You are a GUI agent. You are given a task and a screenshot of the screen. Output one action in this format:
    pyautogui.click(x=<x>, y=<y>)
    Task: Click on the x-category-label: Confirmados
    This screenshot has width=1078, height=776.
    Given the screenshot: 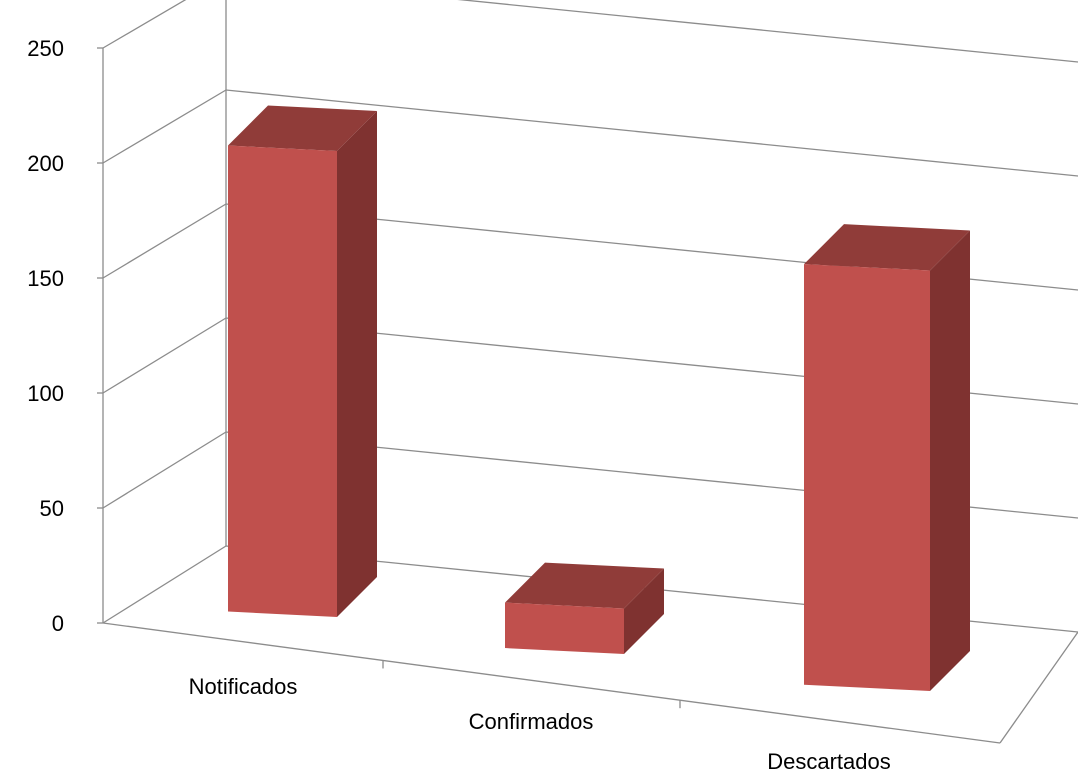 What is the action you would take?
    pyautogui.click(x=531, y=721)
    